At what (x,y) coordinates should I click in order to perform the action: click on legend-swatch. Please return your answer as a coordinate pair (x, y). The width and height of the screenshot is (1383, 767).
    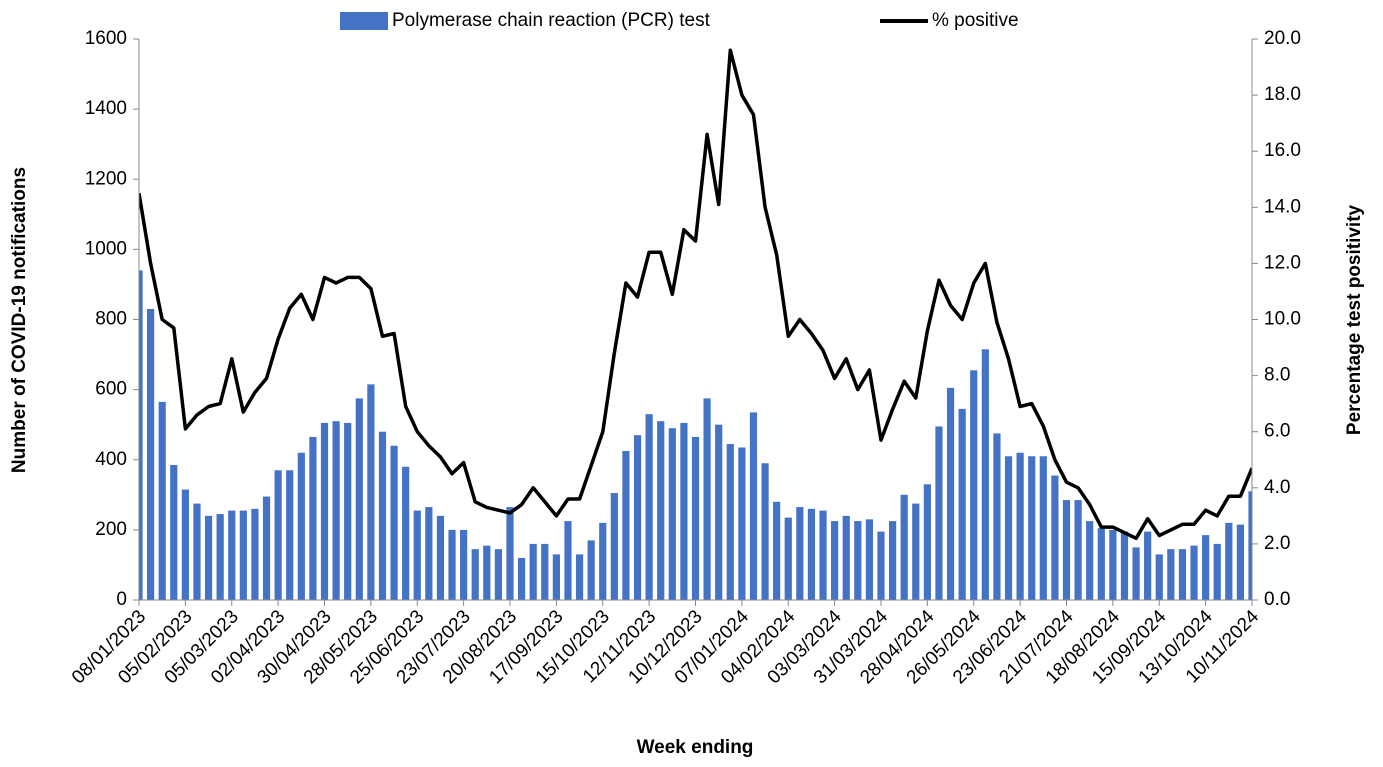
    Looking at the image, I should click on (364, 21).